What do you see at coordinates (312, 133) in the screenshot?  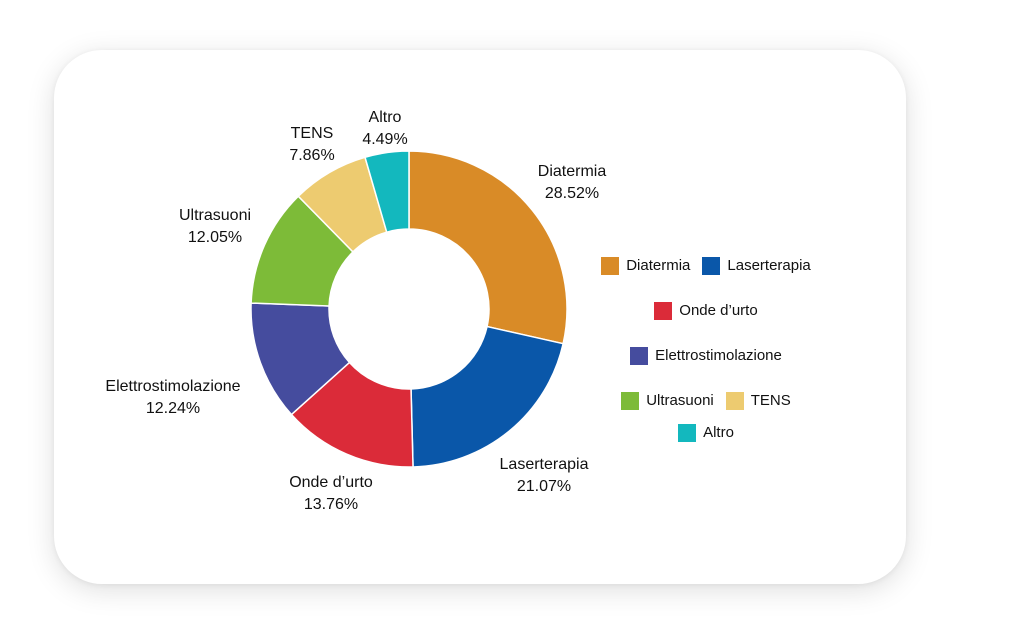 I see `slice-label-name: TENS` at bounding box center [312, 133].